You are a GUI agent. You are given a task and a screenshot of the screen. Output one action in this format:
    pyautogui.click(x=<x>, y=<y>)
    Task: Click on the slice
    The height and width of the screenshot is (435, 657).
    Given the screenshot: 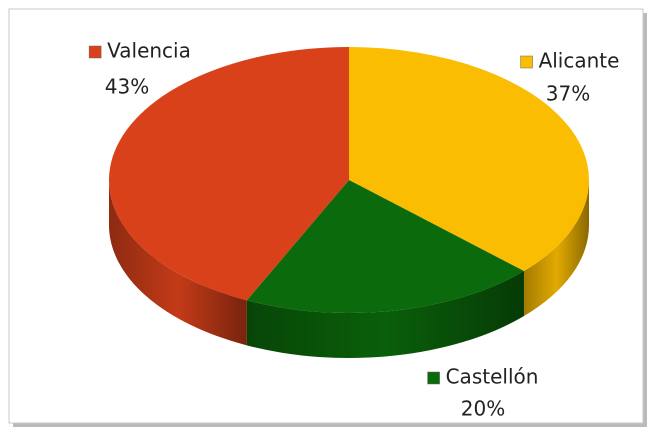 What is the action you would take?
    pyautogui.click(x=385, y=247)
    